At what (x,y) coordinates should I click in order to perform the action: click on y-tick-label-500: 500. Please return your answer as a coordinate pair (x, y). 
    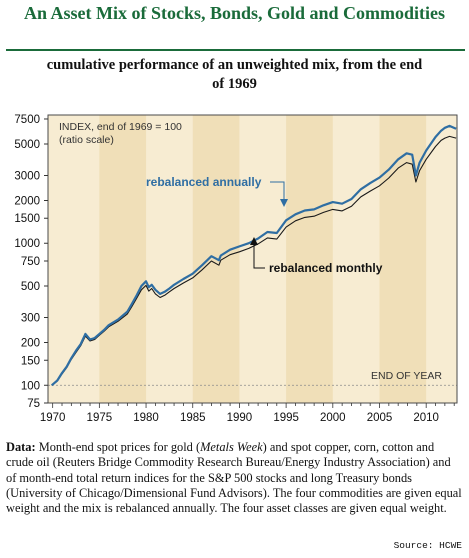
    Looking at the image, I should click on (30, 287).